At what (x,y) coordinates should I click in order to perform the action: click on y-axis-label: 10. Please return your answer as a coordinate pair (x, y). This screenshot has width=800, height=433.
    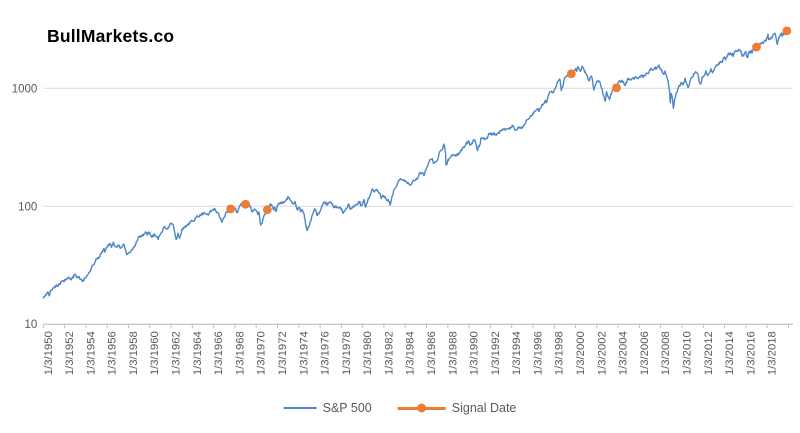
    Looking at the image, I should click on (31, 325).